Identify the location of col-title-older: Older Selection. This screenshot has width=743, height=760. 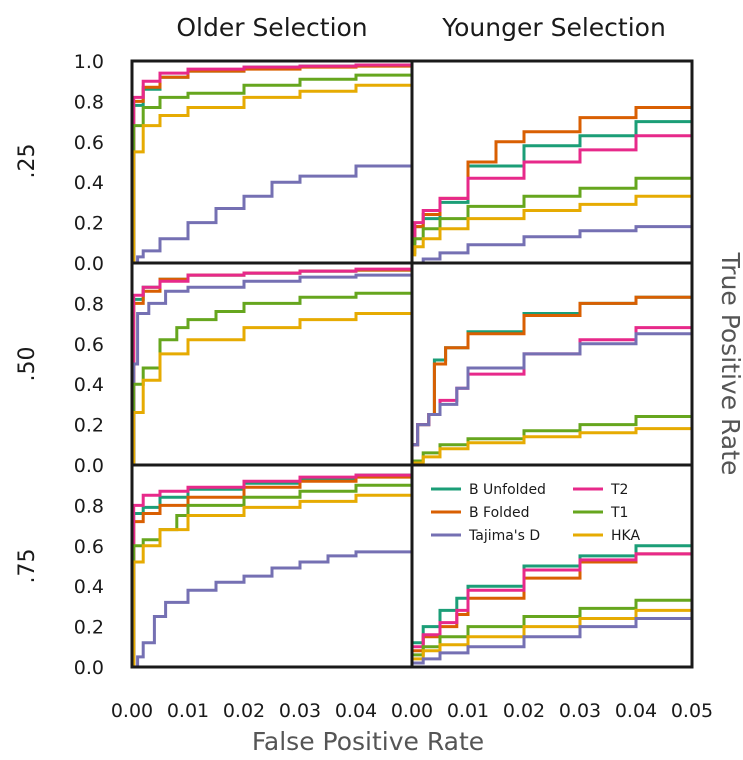
(271, 27).